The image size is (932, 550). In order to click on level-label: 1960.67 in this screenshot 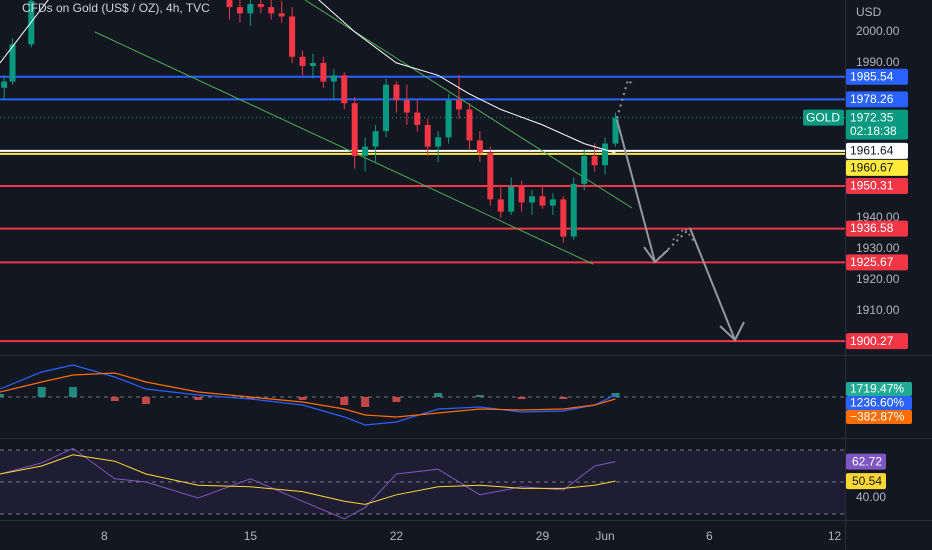, I will do `click(872, 168)`.